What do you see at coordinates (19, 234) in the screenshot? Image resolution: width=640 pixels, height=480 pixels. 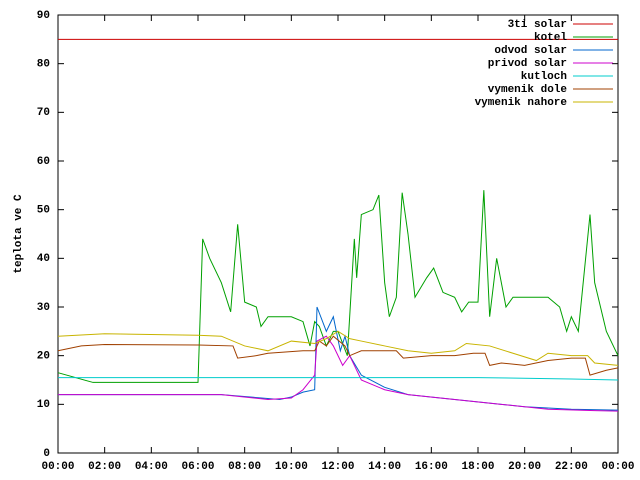 I see `y-axis-label: teplota ve C` at bounding box center [19, 234].